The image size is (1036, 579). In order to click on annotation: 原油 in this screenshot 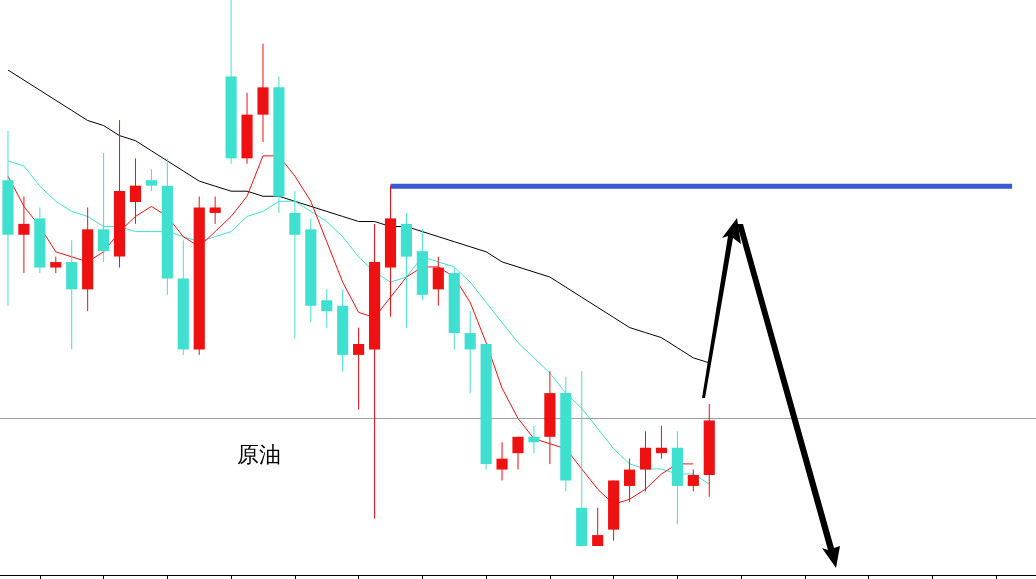, I will do `click(259, 455)`.